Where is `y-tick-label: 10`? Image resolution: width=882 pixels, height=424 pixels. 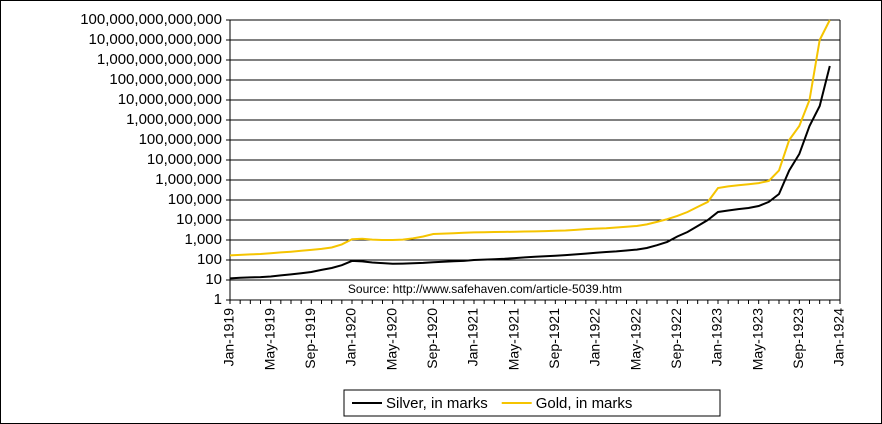
y-tick-label: 10 is located at coordinates (213, 279).